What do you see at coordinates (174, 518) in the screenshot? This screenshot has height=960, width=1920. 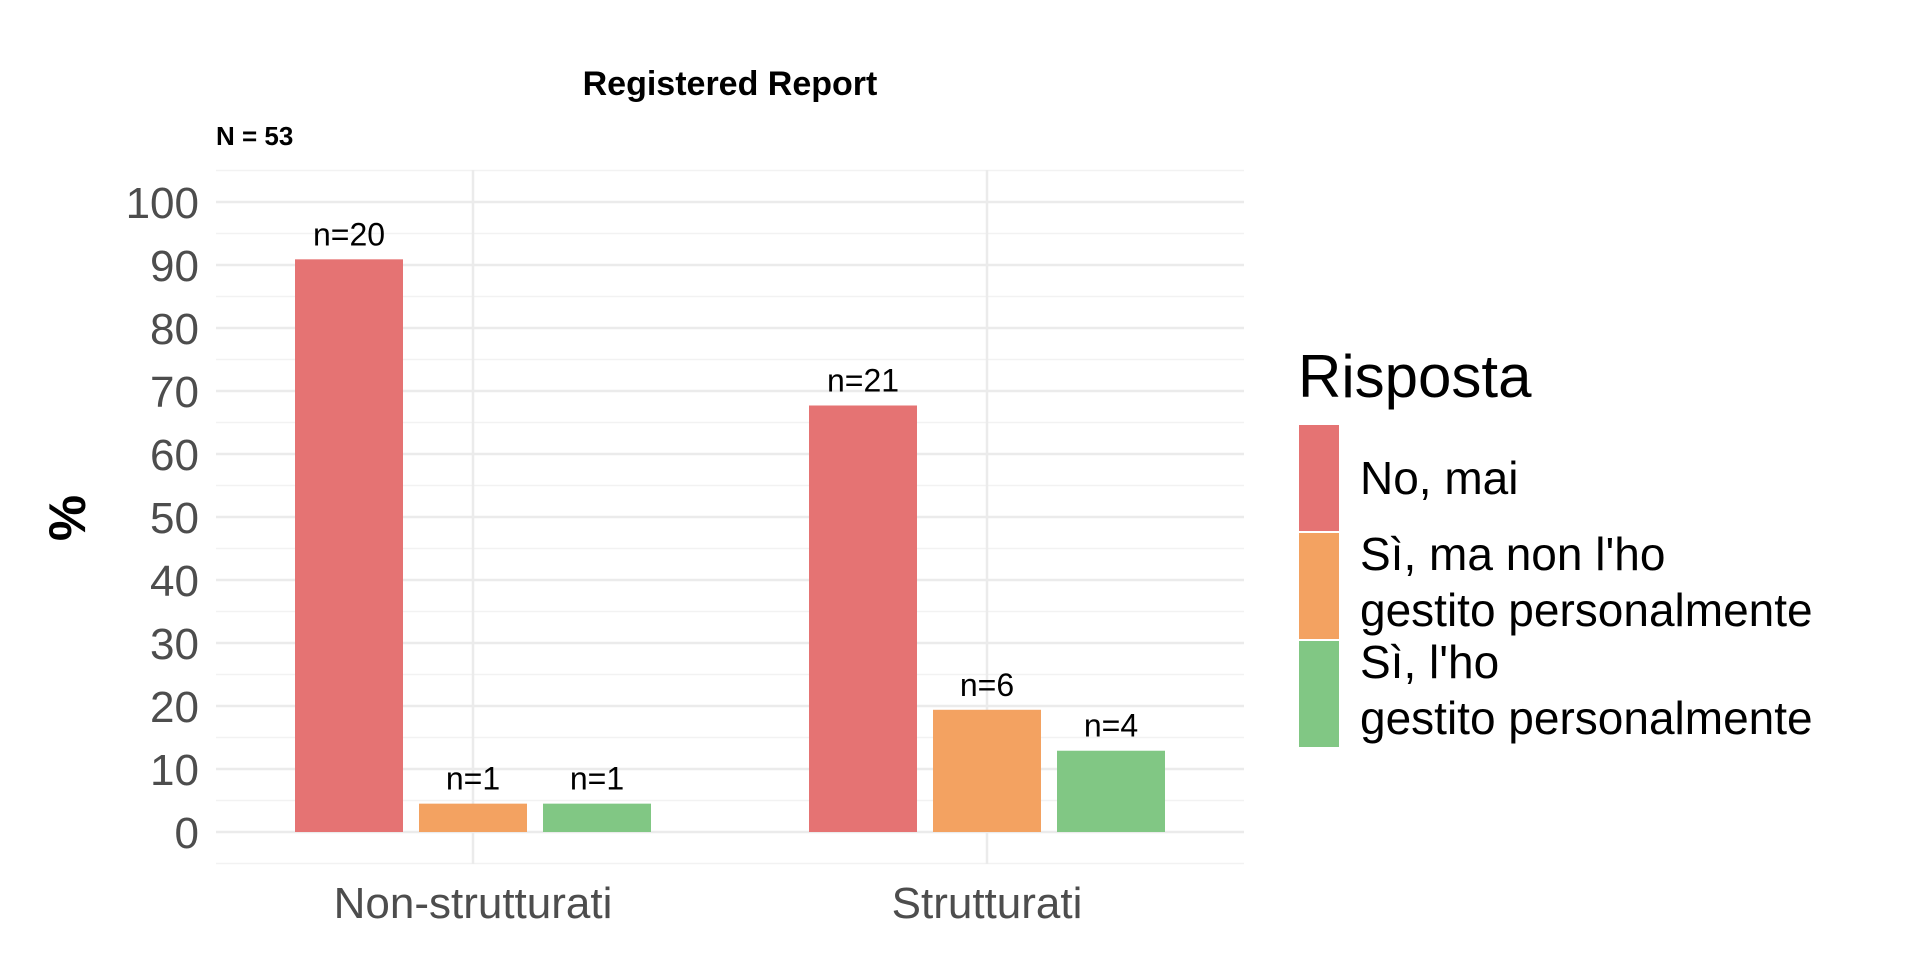 I see `y-tick-label: 50` at bounding box center [174, 518].